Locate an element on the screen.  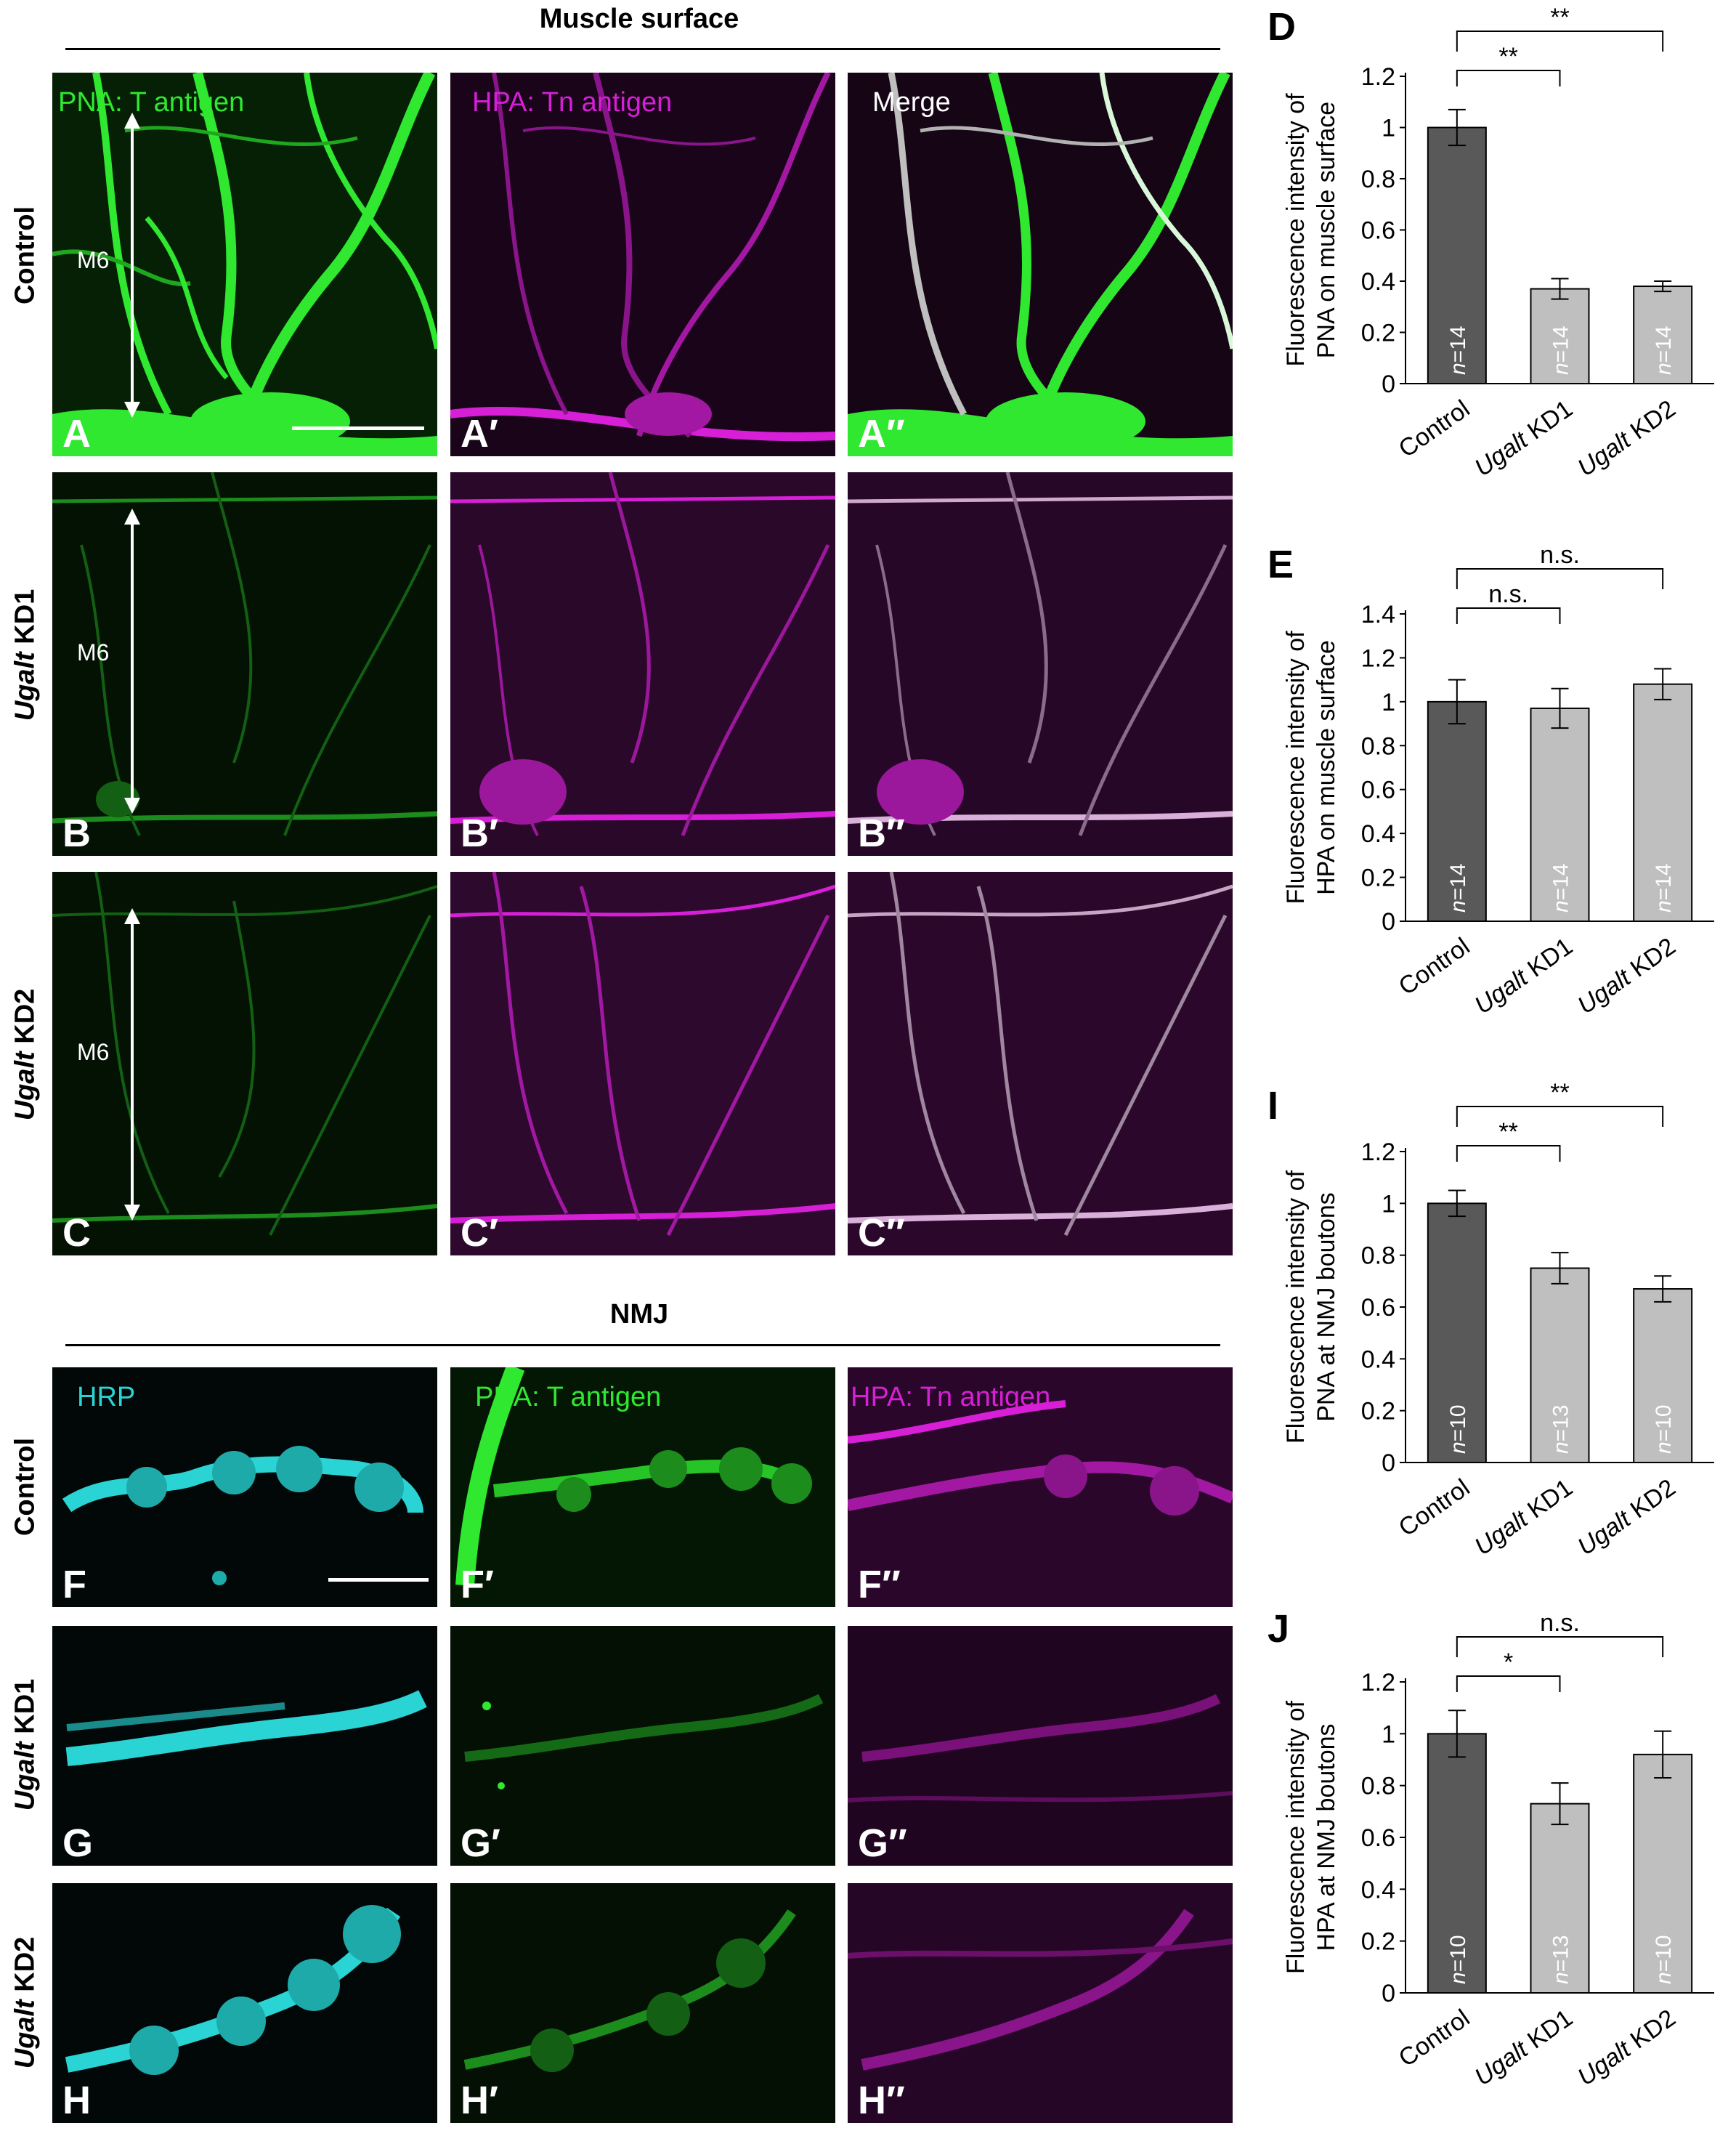
panel-label-G: G is located at coordinates (78, 1843).